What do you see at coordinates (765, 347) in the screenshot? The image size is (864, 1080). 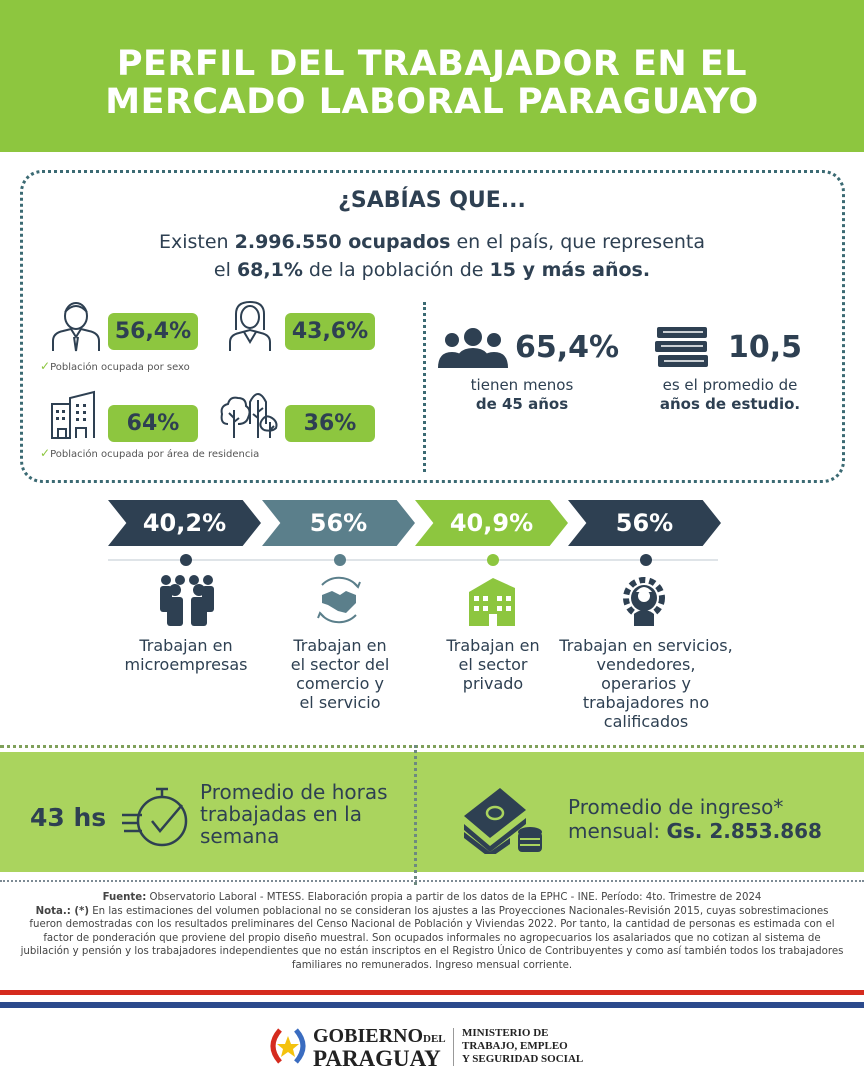 I see `study-years-value: 10,5` at bounding box center [765, 347].